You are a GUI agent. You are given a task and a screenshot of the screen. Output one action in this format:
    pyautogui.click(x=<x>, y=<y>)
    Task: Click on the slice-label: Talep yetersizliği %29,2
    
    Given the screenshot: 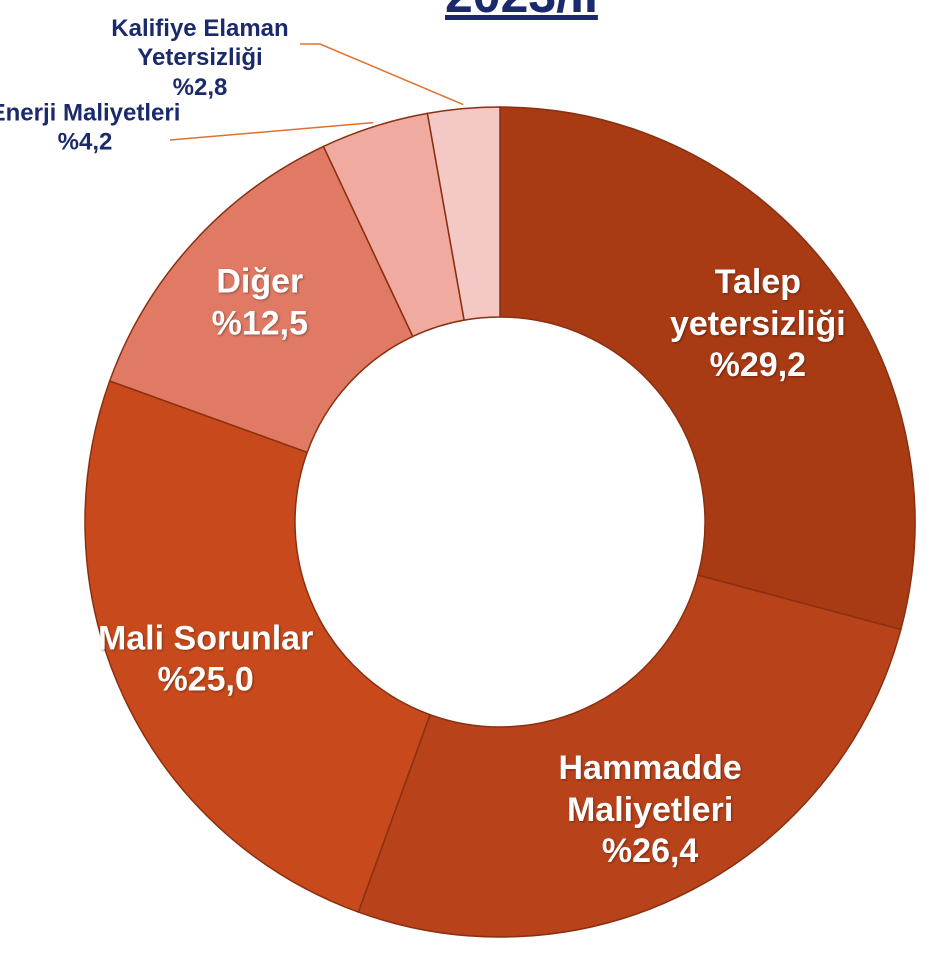 What is the action you would take?
    pyautogui.click(x=758, y=324)
    